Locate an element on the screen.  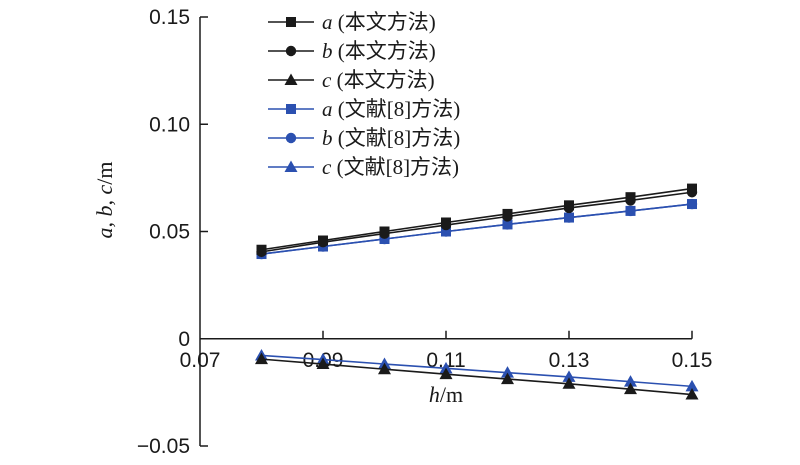
legend-item: c (本文方法) is located at coordinates (351, 80).